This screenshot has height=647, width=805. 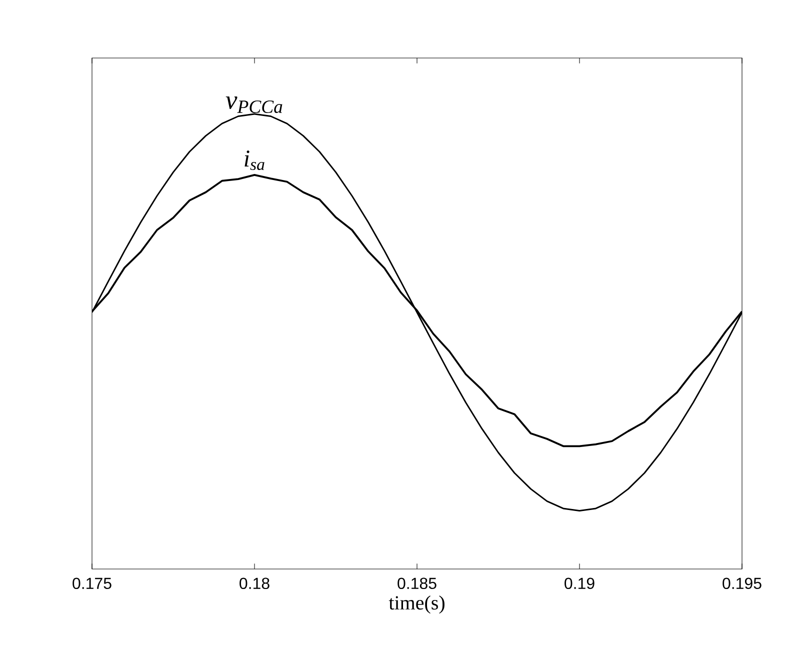 What do you see at coordinates (254, 105) in the screenshot?
I see `series-label: v$_{PCCa}$` at bounding box center [254, 105].